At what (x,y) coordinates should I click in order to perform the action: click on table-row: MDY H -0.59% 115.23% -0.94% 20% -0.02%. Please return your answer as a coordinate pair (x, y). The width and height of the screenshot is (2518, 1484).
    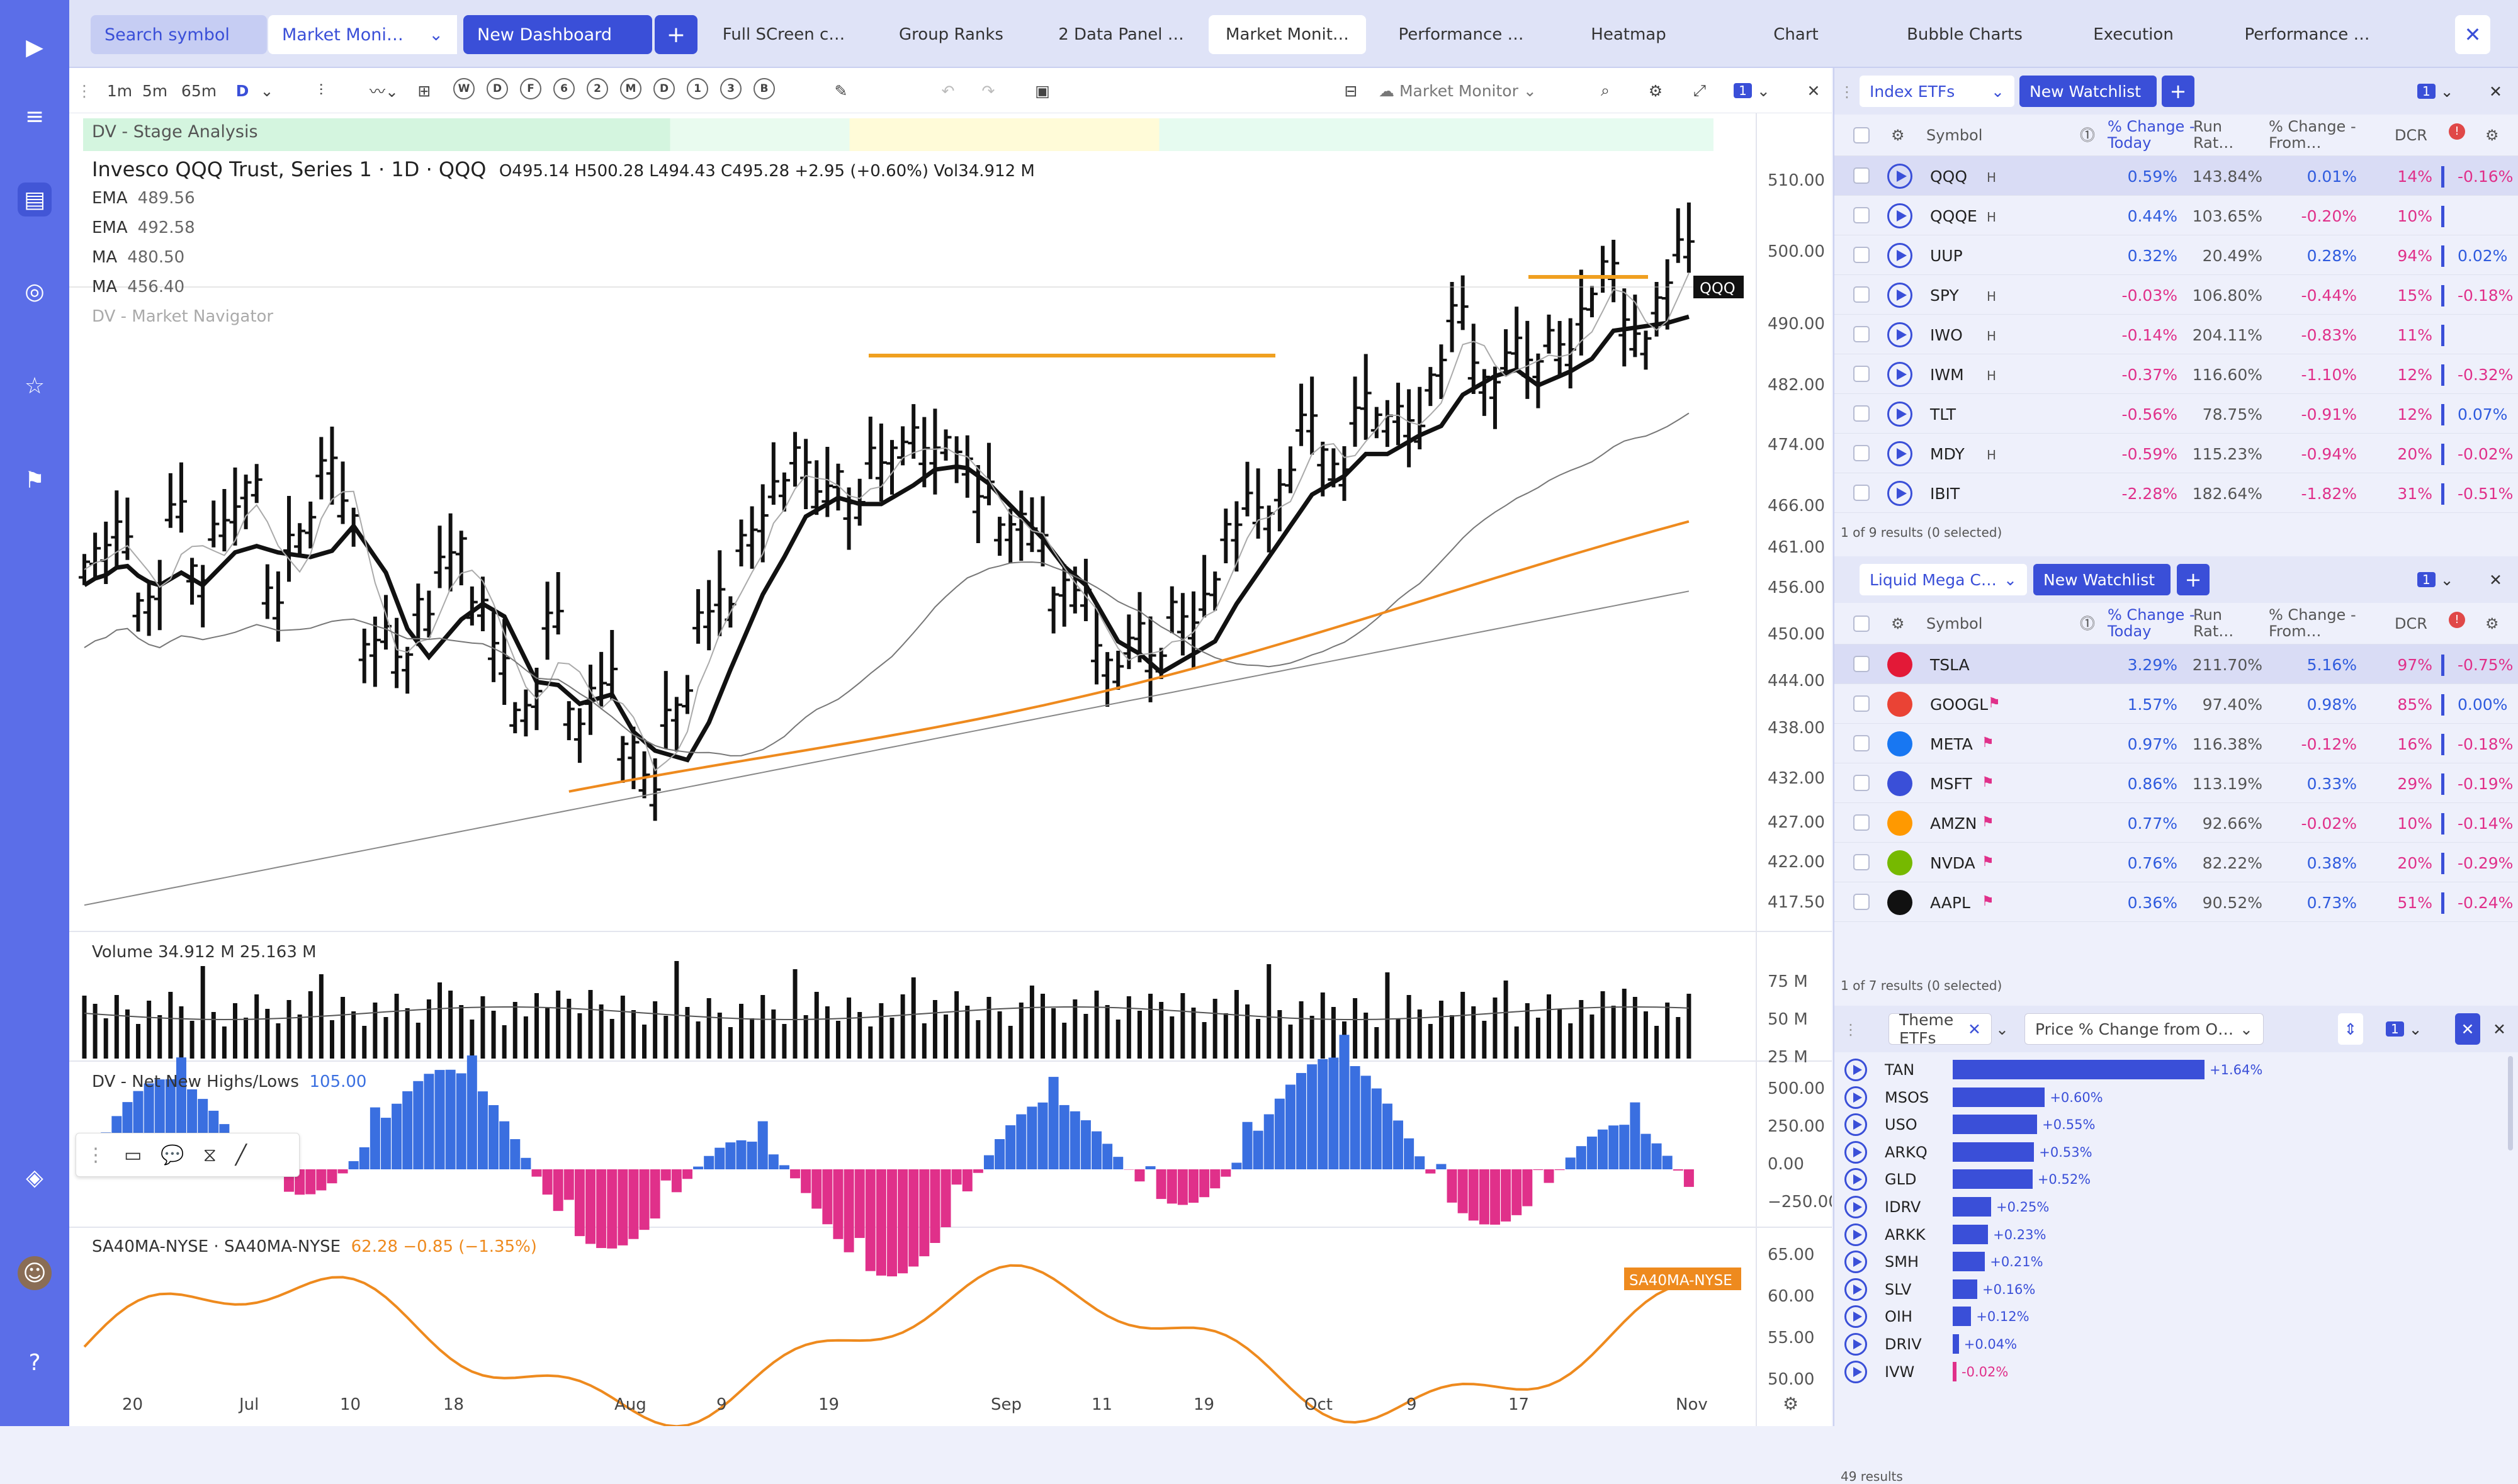
    Looking at the image, I should click on (2176, 453).